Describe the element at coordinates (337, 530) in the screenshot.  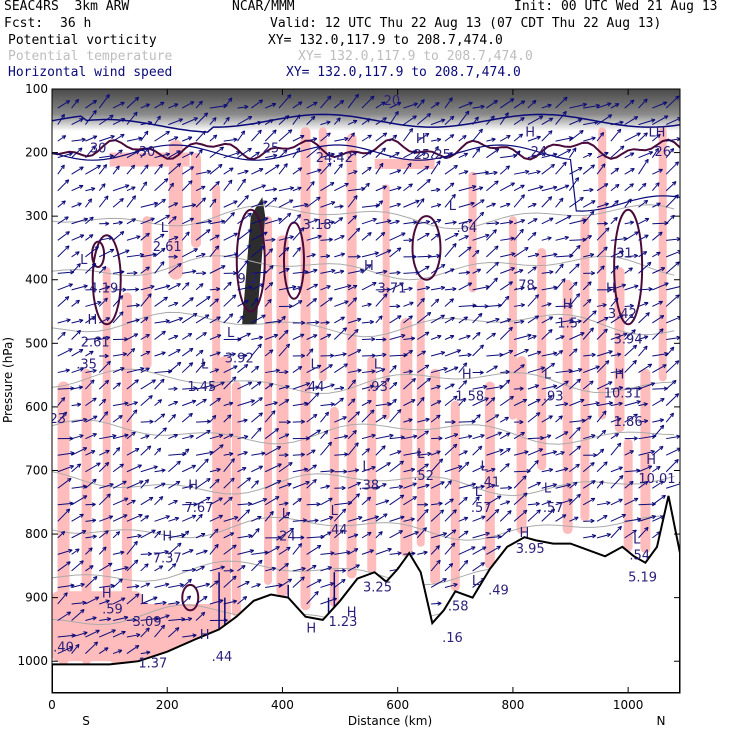
I see `contour-value-label: .44` at that location.